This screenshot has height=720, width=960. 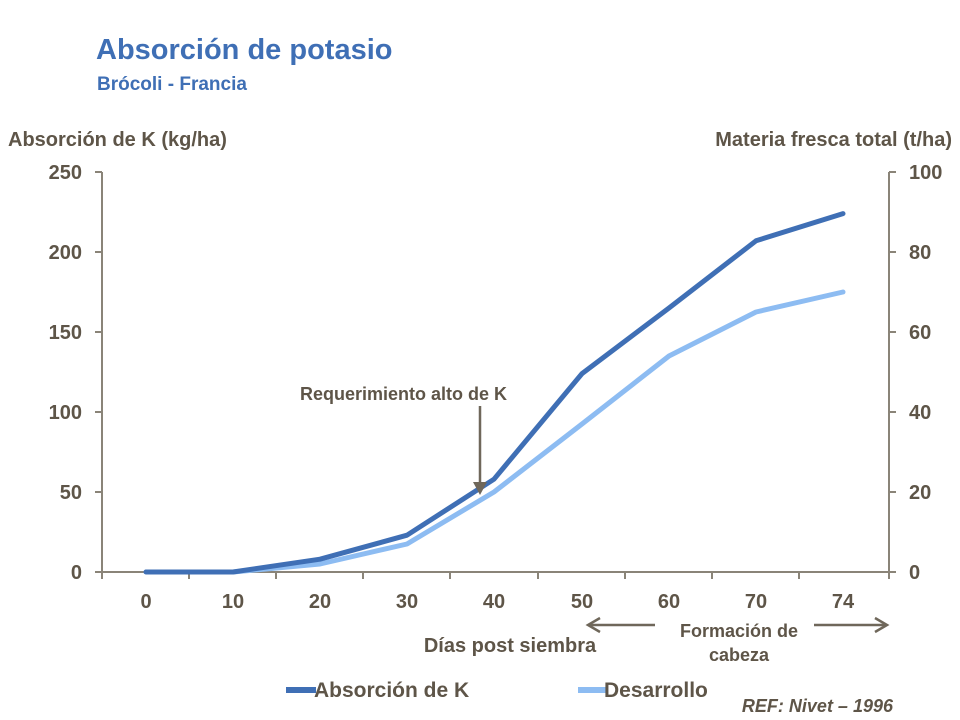 I want to click on x-tick-label: 30, so click(x=407, y=602).